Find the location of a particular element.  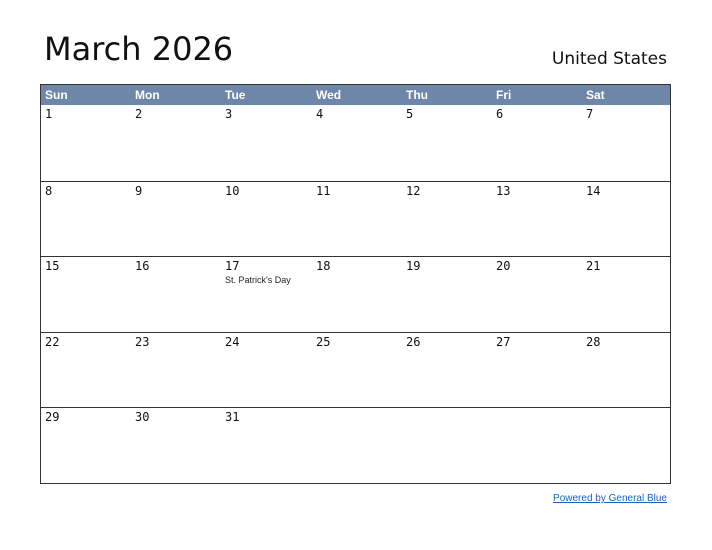

day-number: 16 is located at coordinates (142, 266).